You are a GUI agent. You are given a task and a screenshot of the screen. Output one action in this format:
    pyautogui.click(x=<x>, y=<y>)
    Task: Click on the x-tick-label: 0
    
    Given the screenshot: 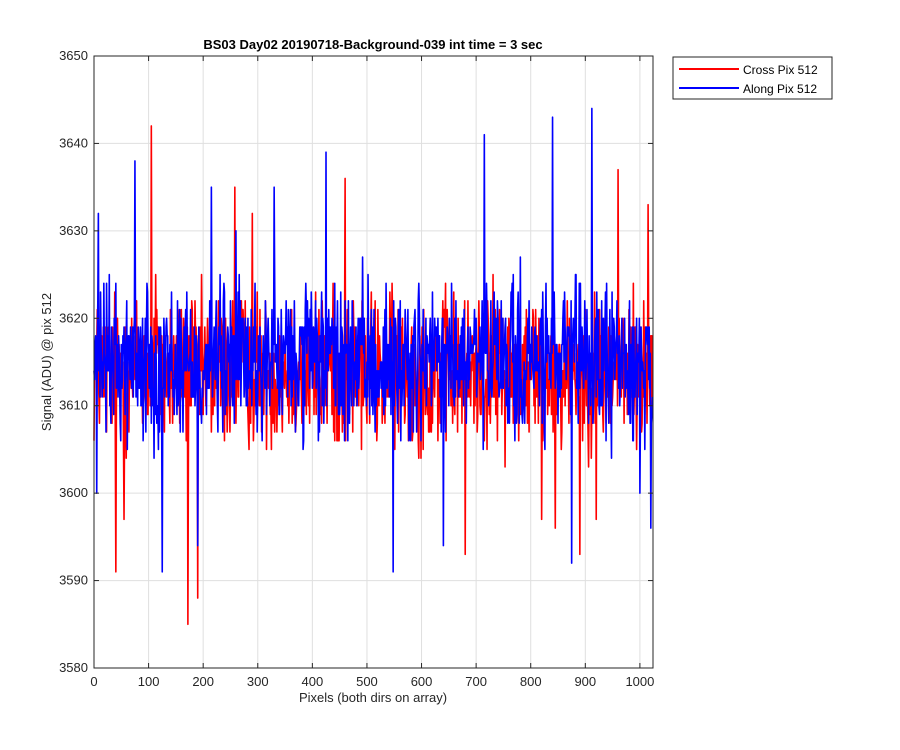 What is the action you would take?
    pyautogui.click(x=93, y=681)
    